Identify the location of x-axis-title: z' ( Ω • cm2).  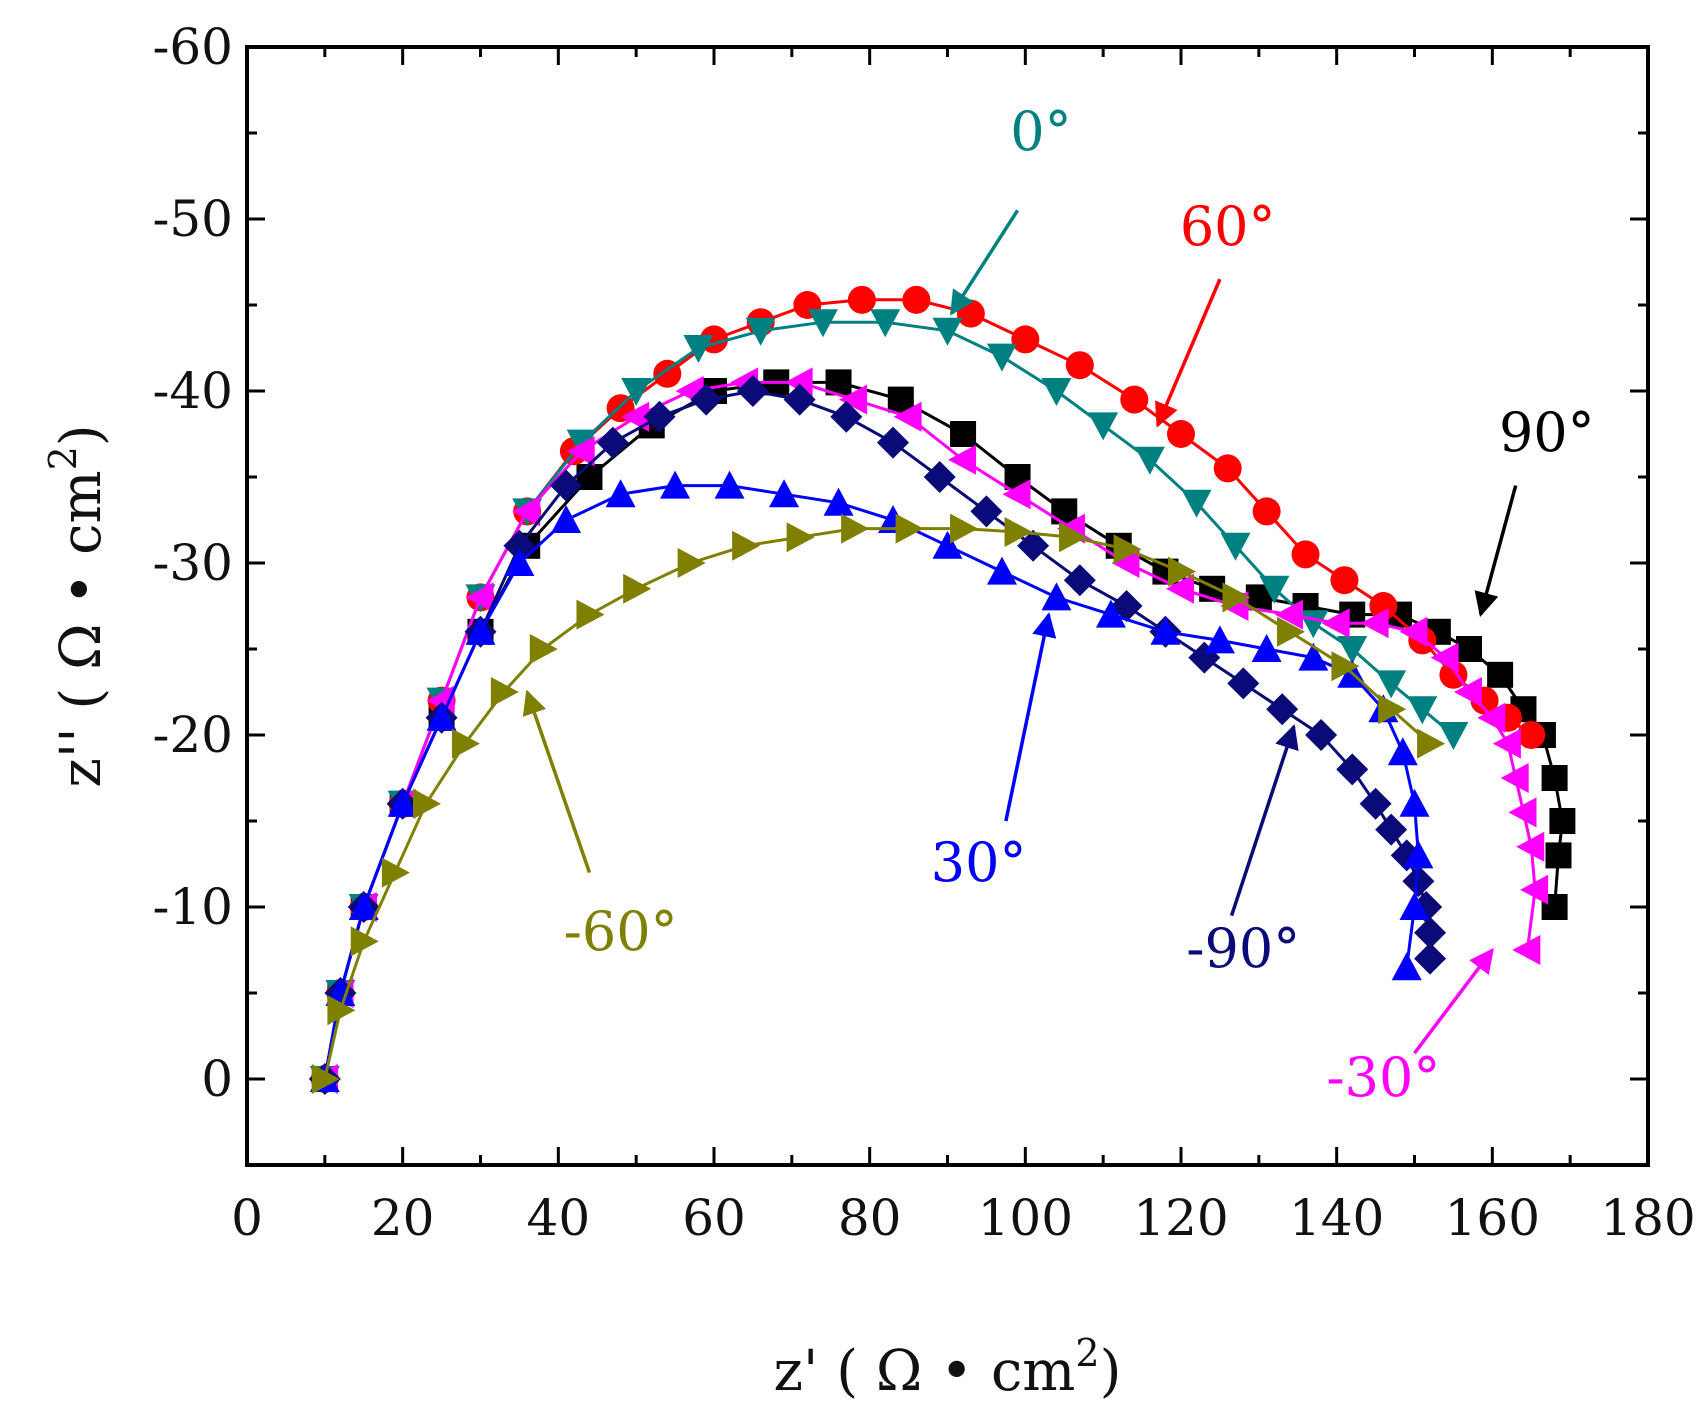
(948, 1367).